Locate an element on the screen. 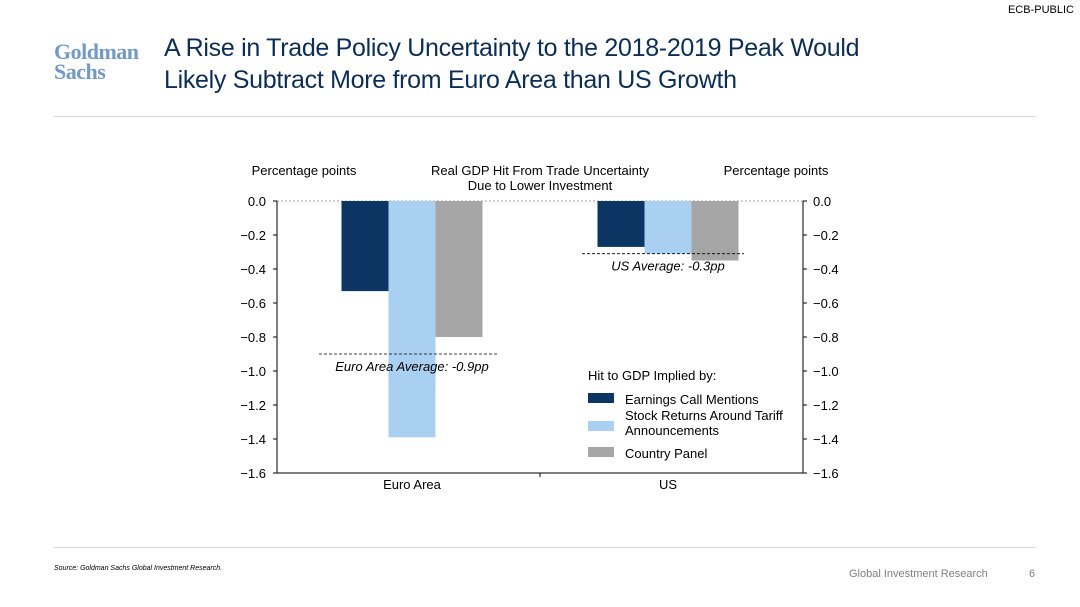 The image size is (1080, 607). y-tick-label-left: −1.0 is located at coordinates (253, 371).